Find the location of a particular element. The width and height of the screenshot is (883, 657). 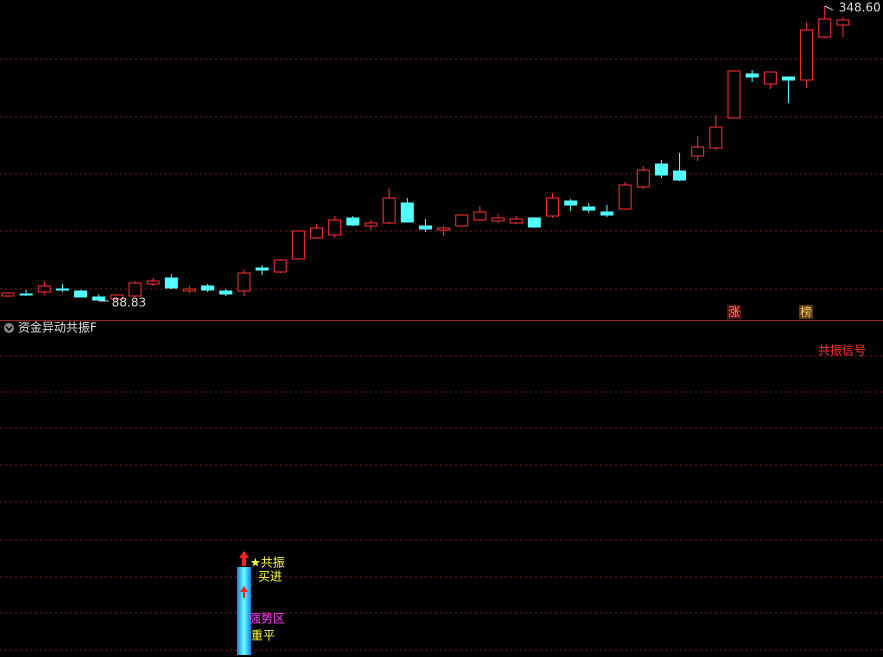

high-label: 348.60 is located at coordinates (860, 7).